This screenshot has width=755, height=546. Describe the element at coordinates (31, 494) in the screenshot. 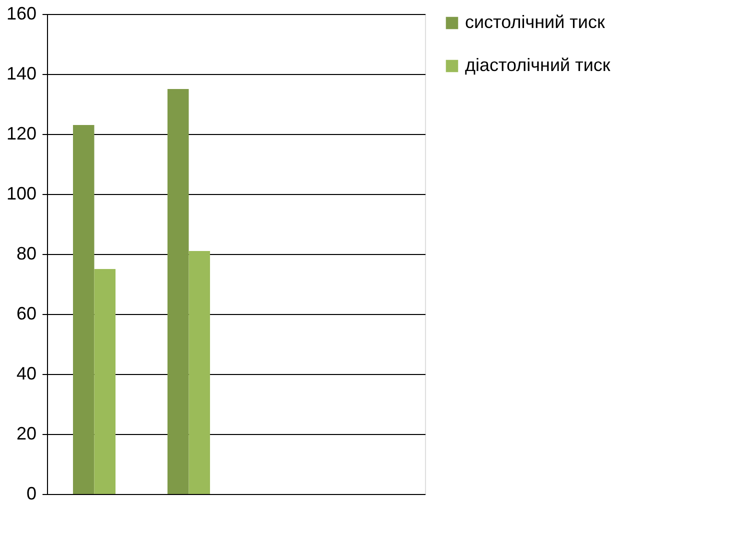

I see `y-tick-label: 0` at that location.